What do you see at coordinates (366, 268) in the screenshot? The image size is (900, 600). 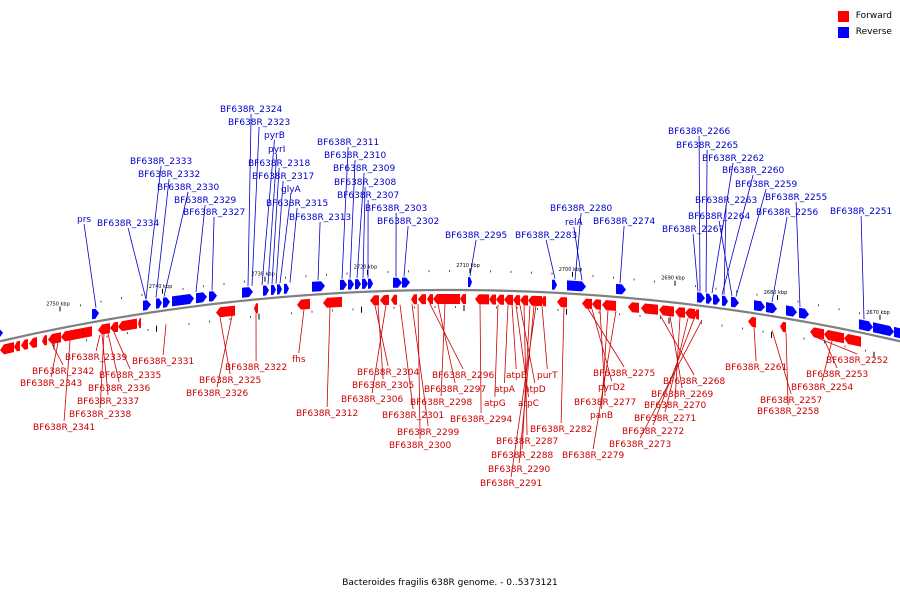 I see `tick-label: 2720 kbp` at bounding box center [366, 268].